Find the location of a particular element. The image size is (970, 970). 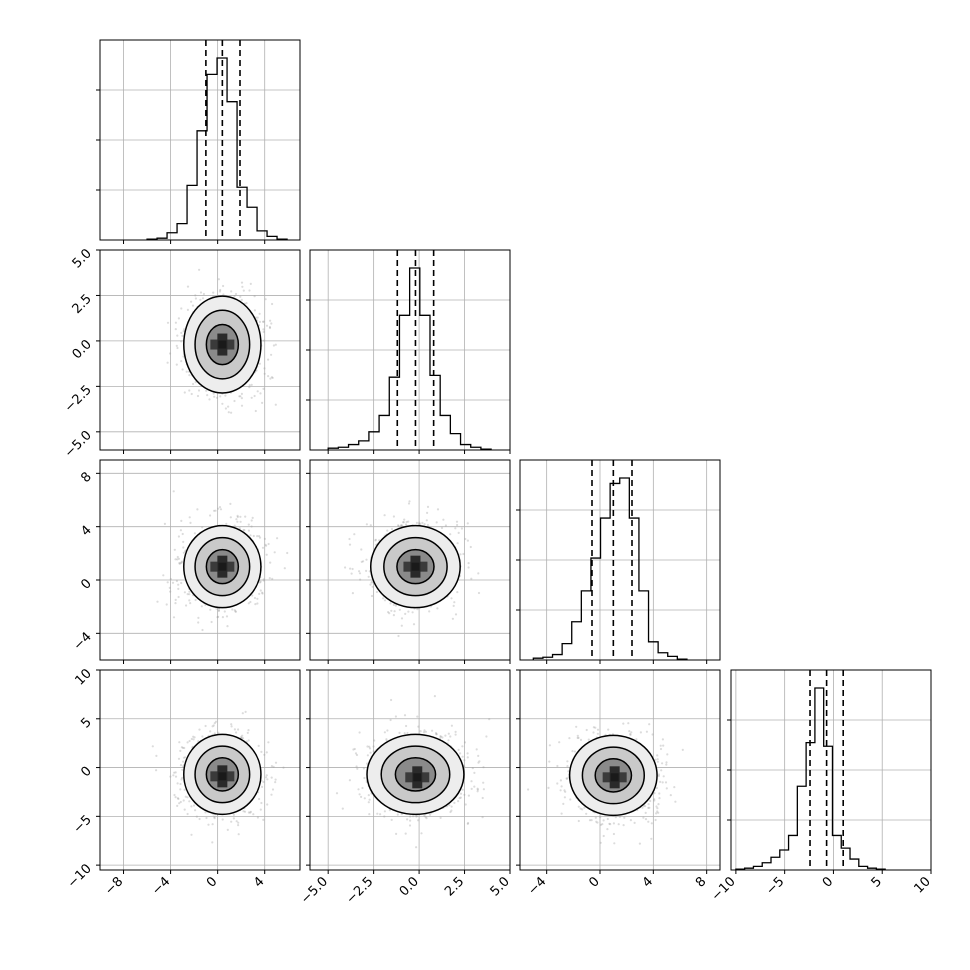

x-tick-label: 10 is located at coordinates (923, 885).